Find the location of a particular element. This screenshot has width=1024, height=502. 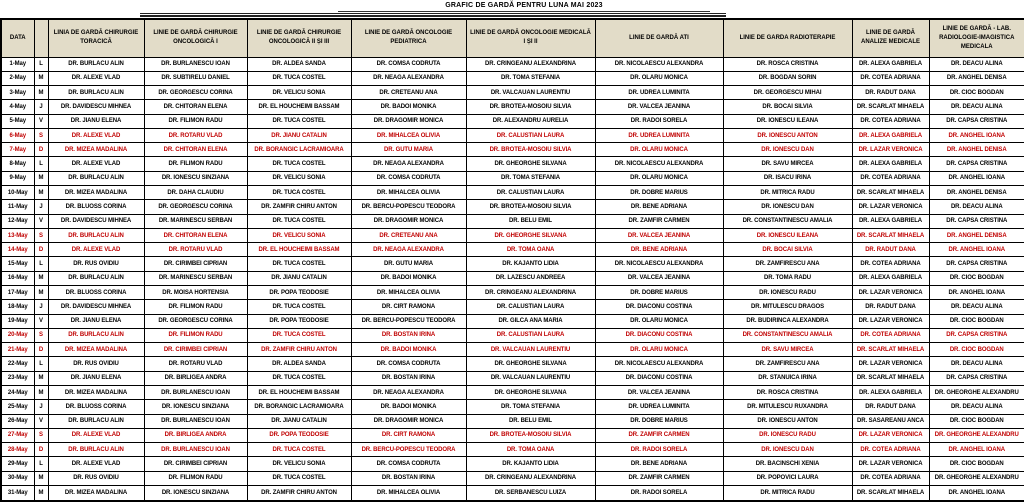

doctor-cell: DR. KAJANTO LIDIA is located at coordinates (530, 464).